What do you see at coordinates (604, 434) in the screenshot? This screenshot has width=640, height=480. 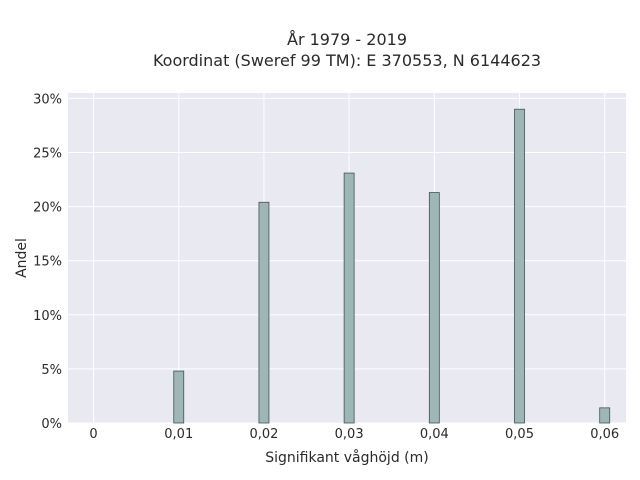 I see `x-tick-label: 0,06` at bounding box center [604, 434].